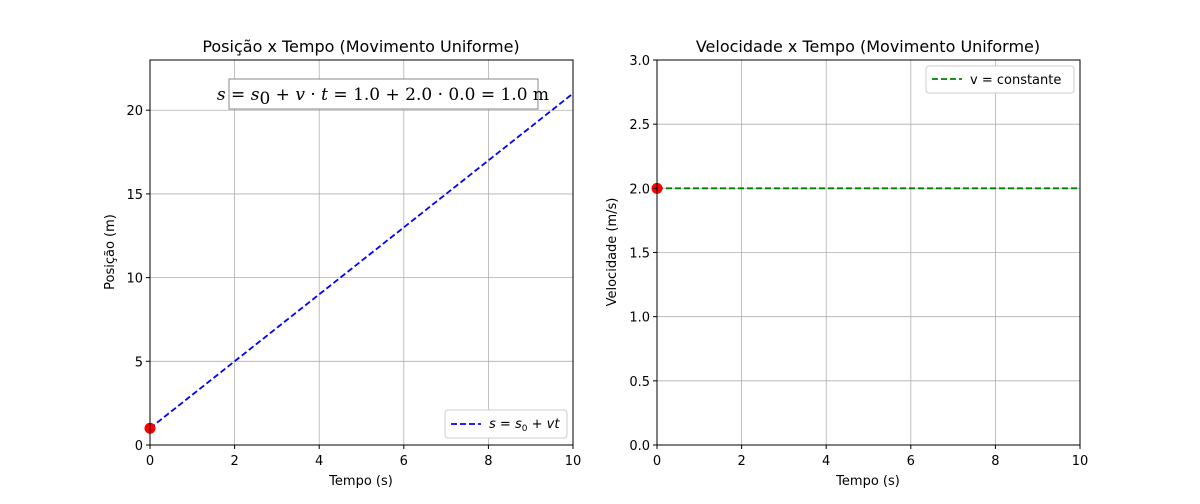  Describe the element at coordinates (639, 318) in the screenshot. I see `y-tick-label: 1.0` at that location.